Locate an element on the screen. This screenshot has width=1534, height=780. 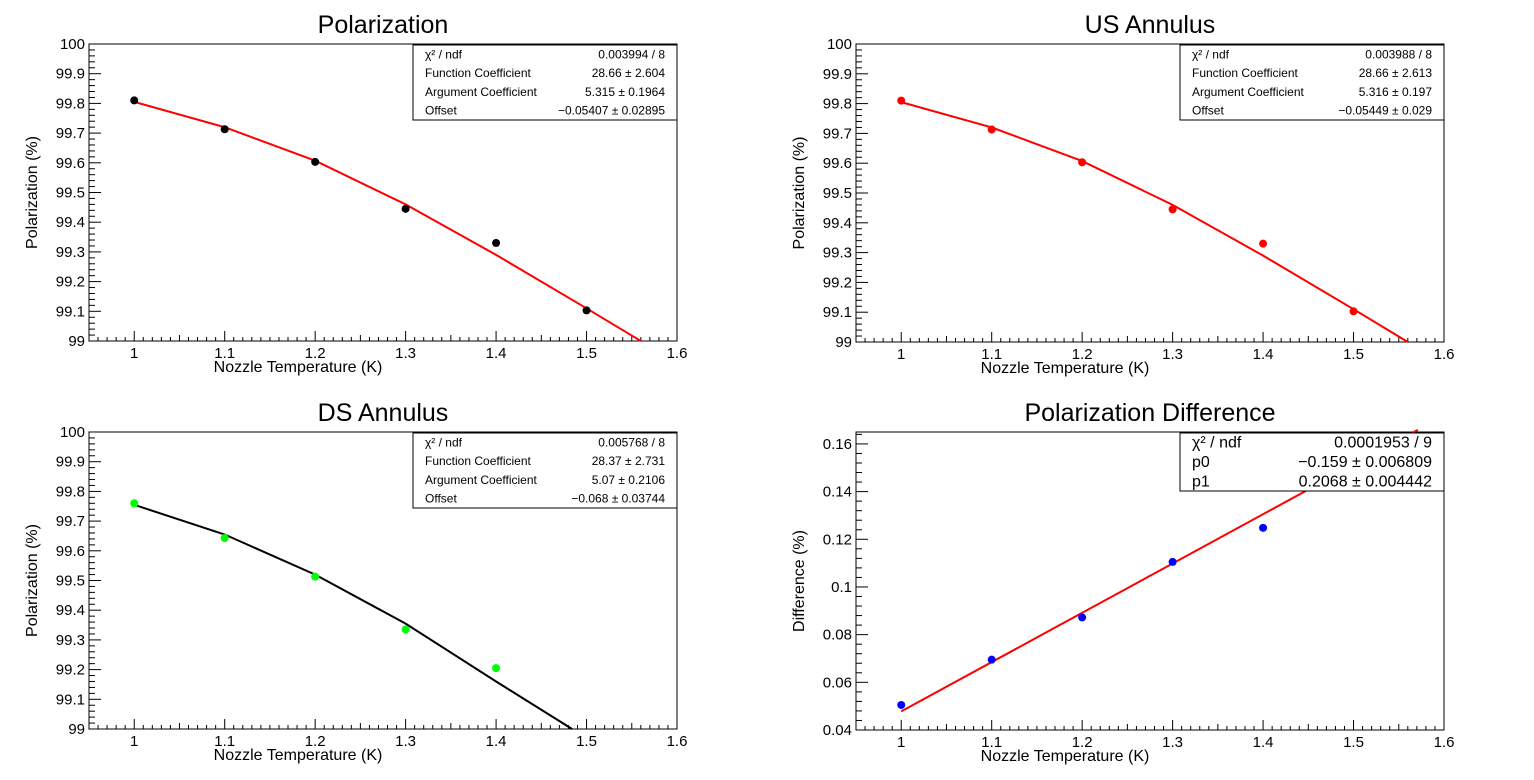
stats-value: 28.37 ± 2.731 is located at coordinates (629, 461).